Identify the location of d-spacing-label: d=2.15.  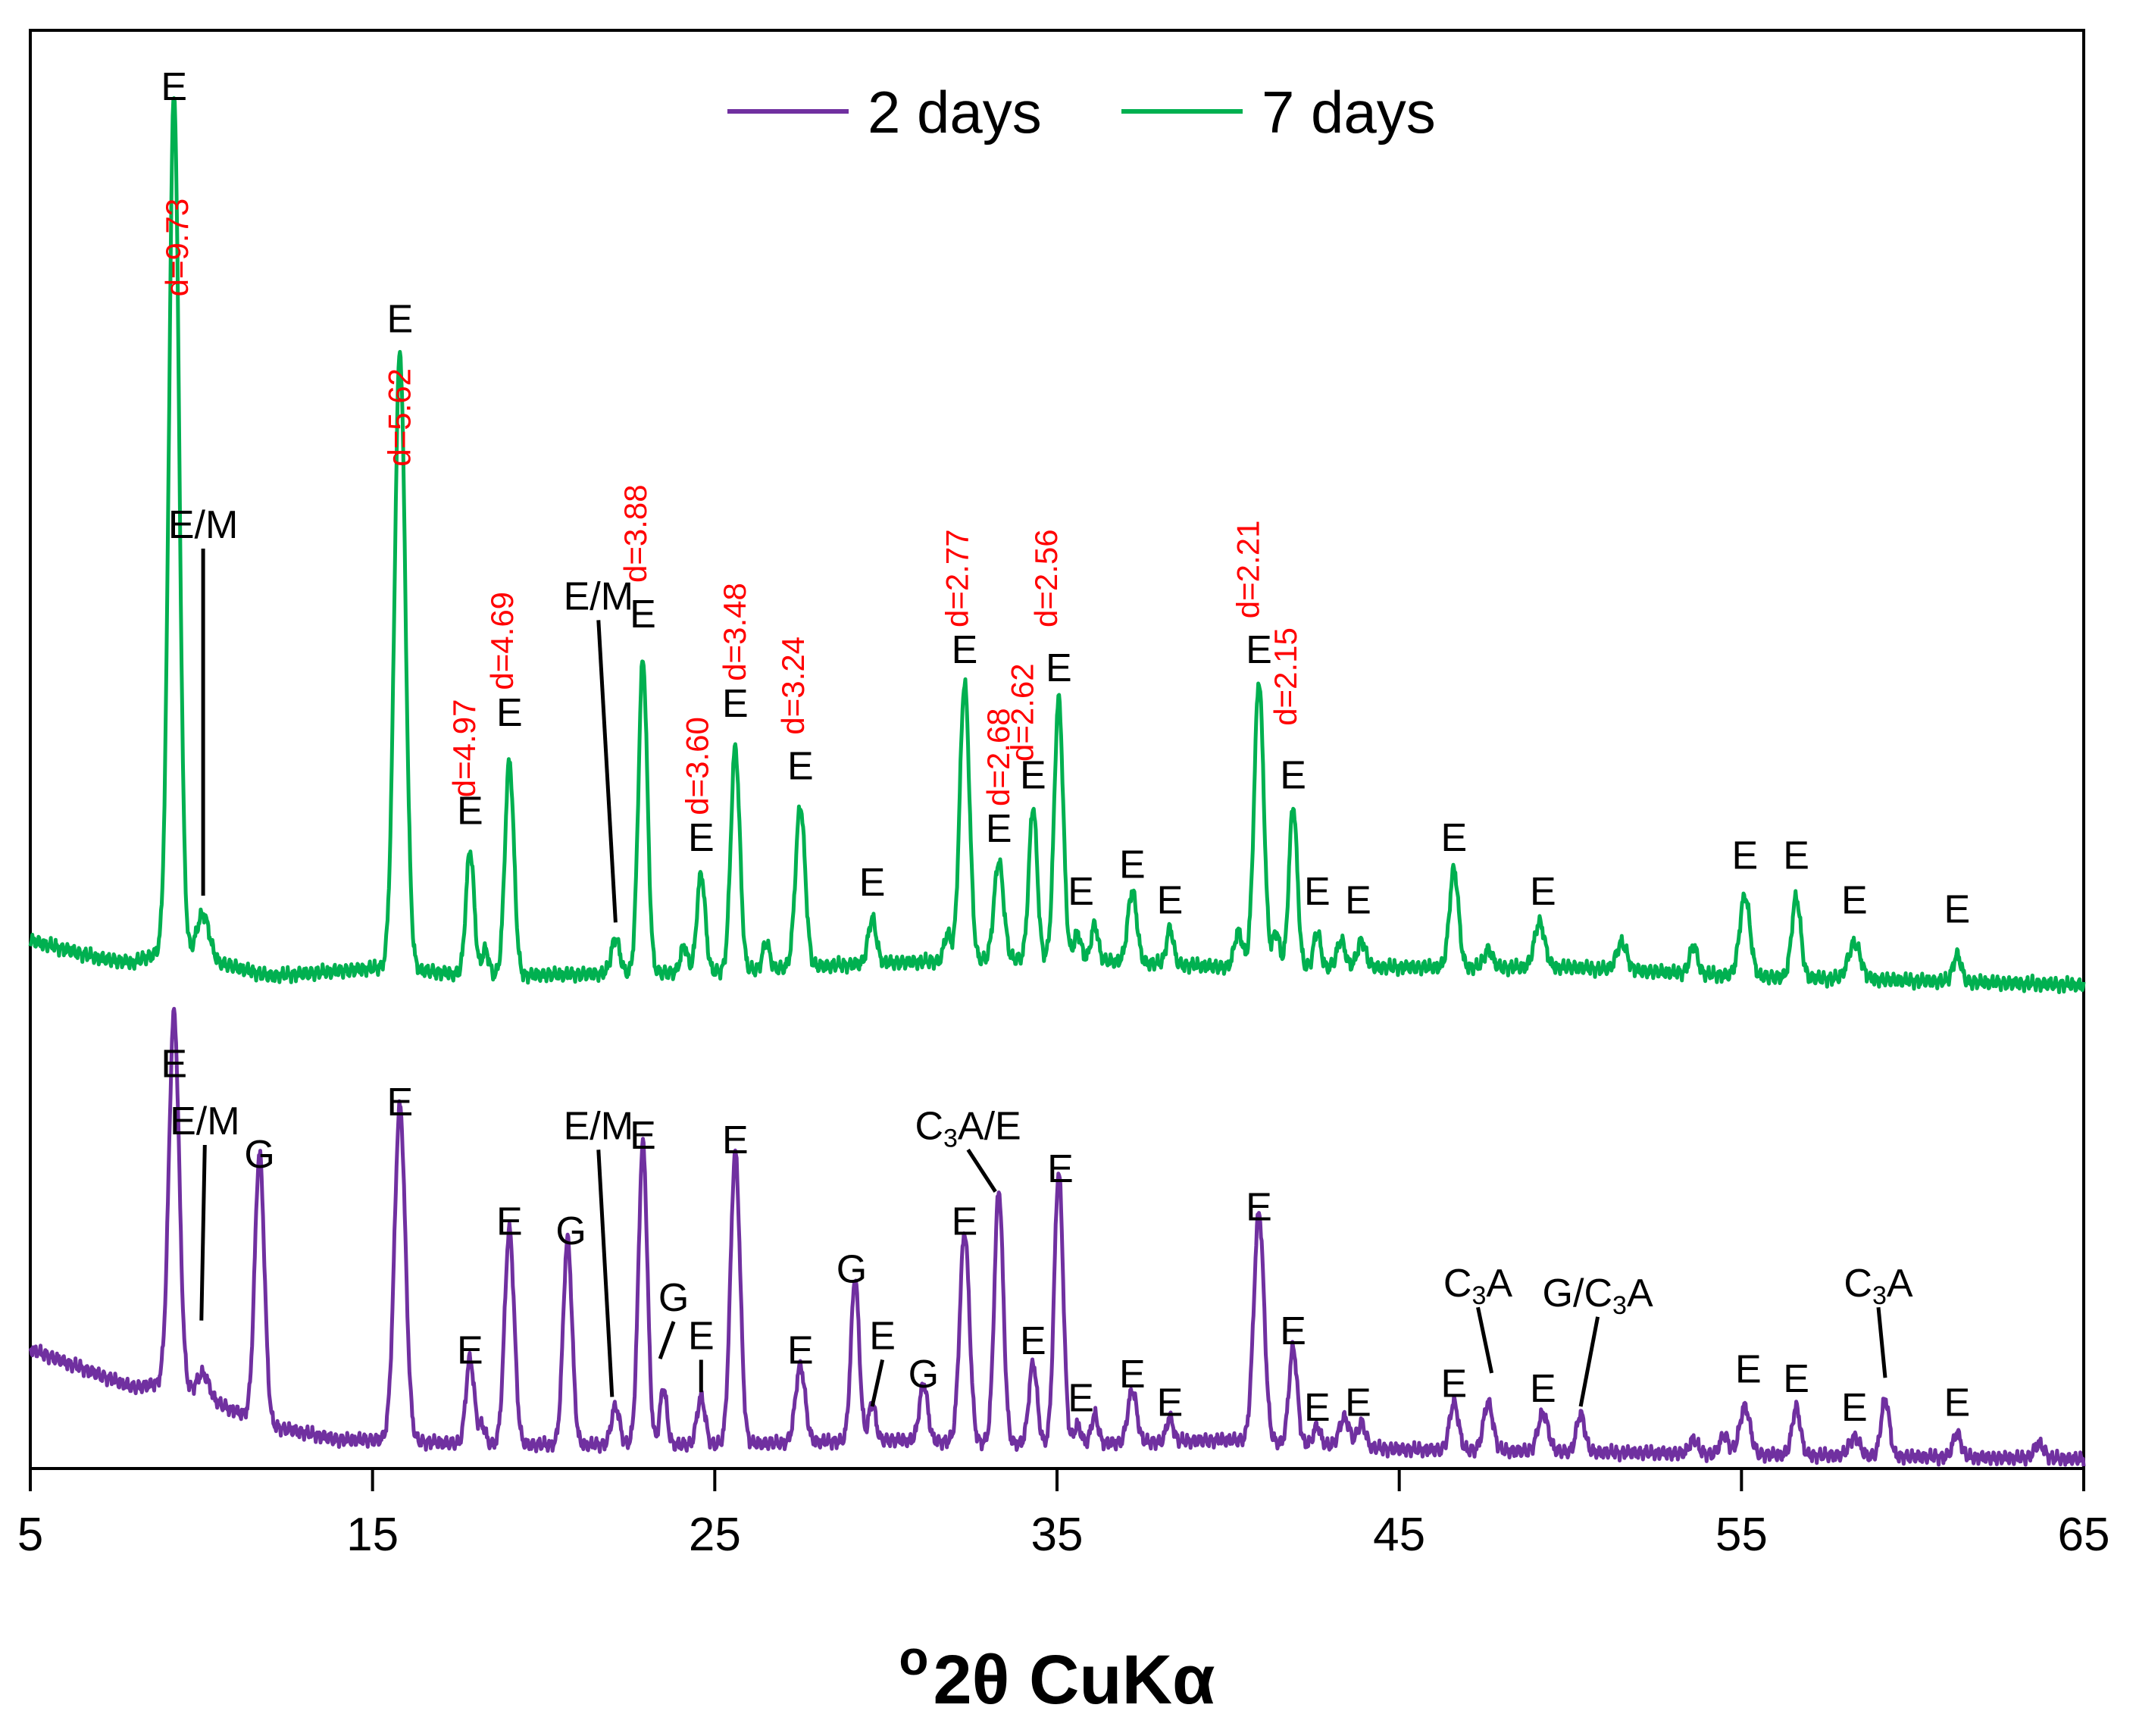
(1285, 676).